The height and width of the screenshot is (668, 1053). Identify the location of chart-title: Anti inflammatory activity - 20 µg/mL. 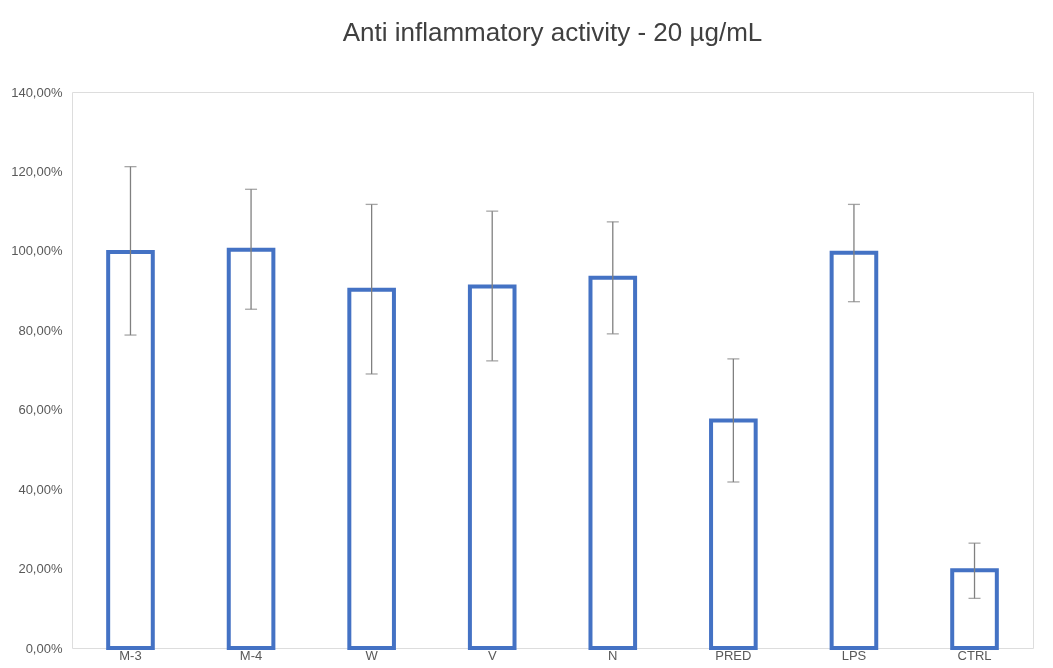
(552, 32).